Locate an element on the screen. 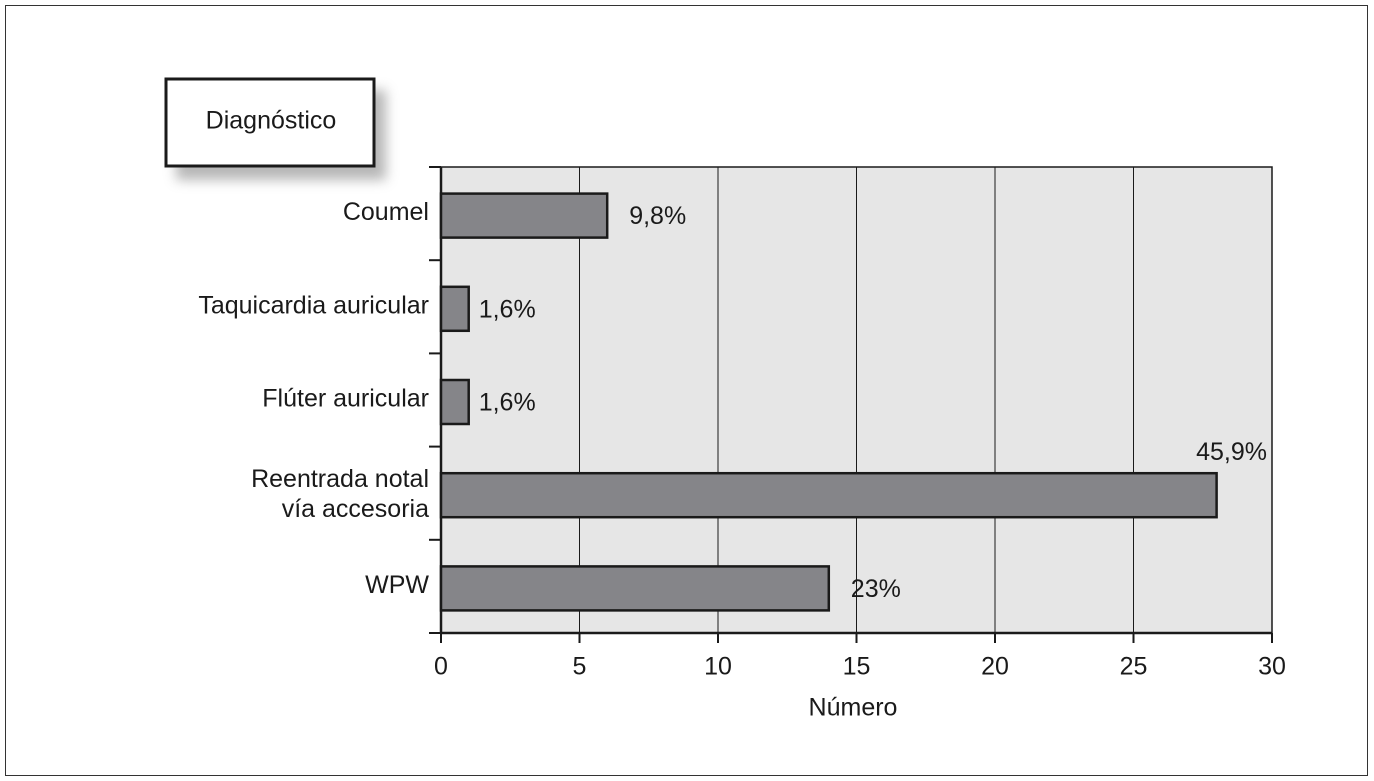  x-tick-label: 25 is located at coordinates (1134, 667).